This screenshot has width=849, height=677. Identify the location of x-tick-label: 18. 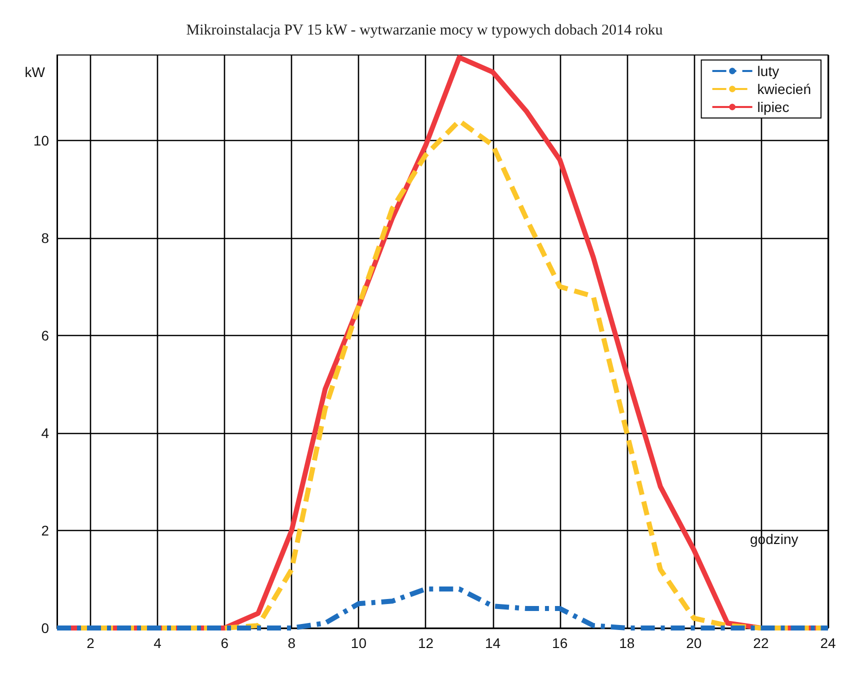
(627, 643).